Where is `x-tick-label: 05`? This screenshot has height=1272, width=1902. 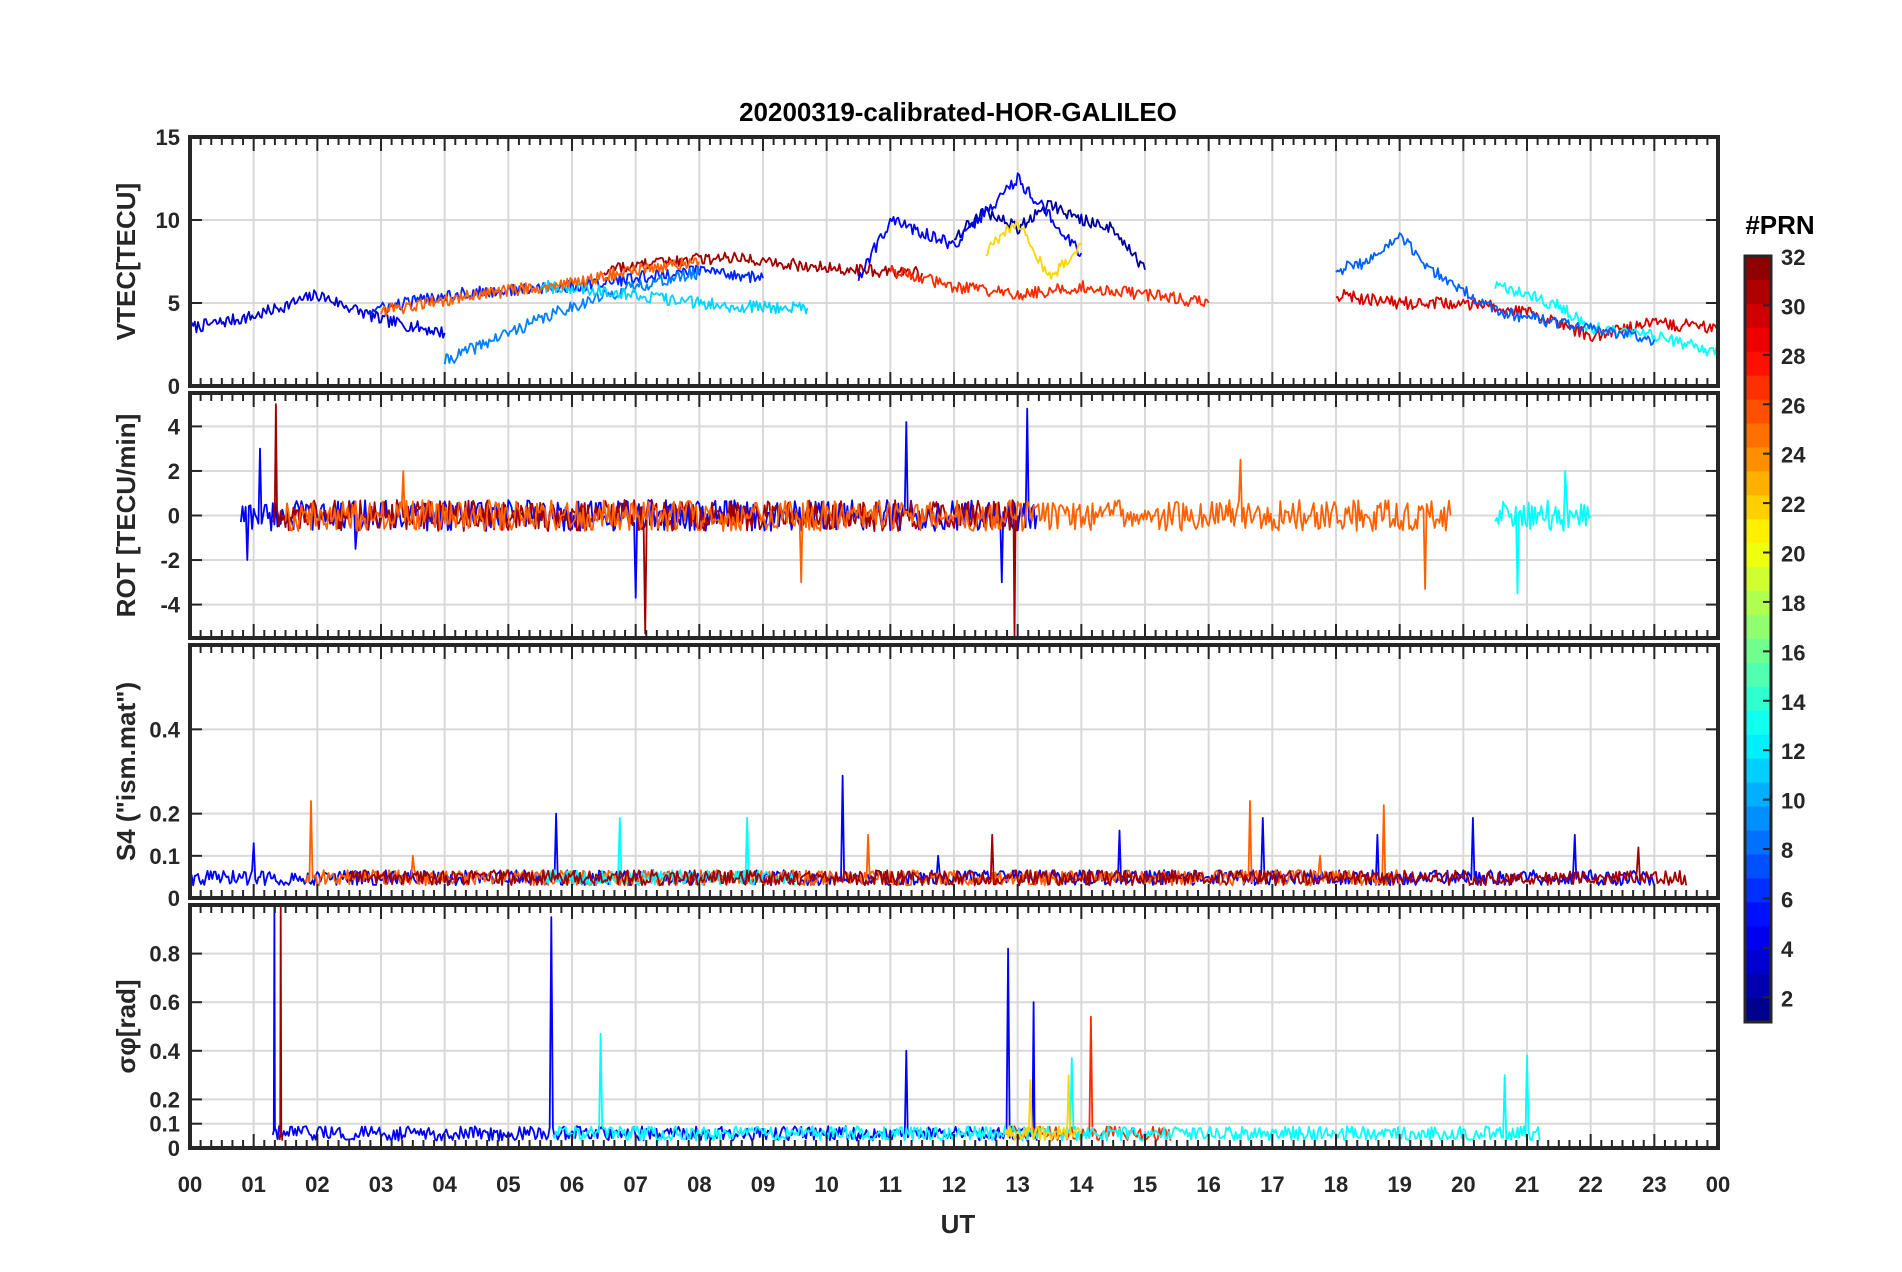 x-tick-label: 05 is located at coordinates (508, 1184).